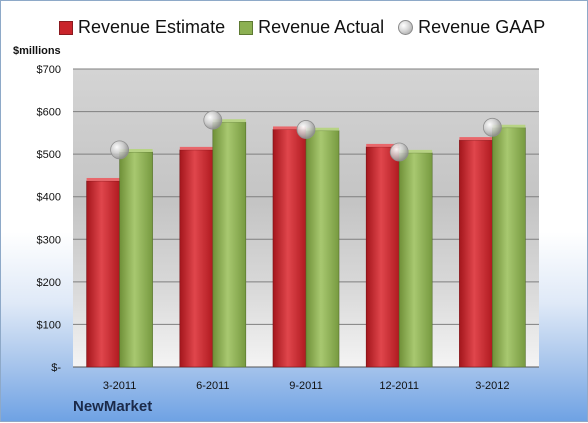 Image resolution: width=588 pixels, height=423 pixels. What do you see at coordinates (49, 283) in the screenshot?
I see `y-tick-label: $200` at bounding box center [49, 283].